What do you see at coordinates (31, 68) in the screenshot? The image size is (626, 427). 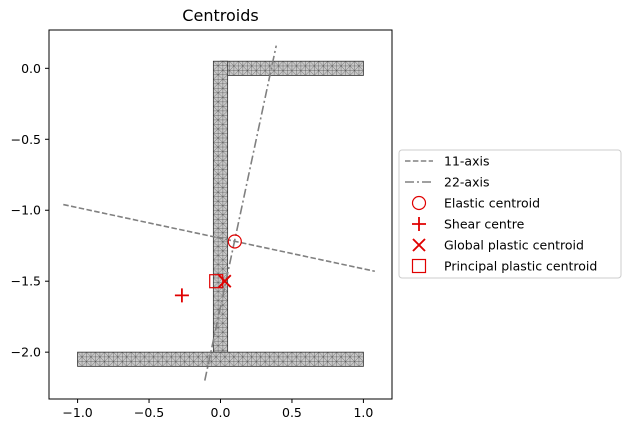 I see `y-tick-label: 0.0` at bounding box center [31, 68].